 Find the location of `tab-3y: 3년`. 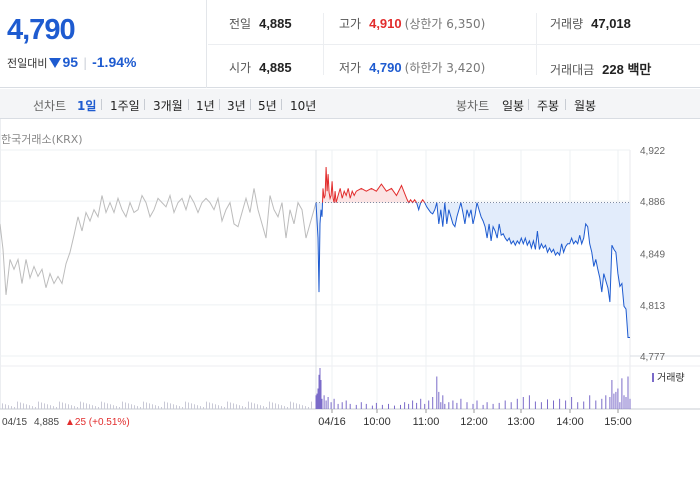

tab-3y: 3년 is located at coordinates (236, 106).